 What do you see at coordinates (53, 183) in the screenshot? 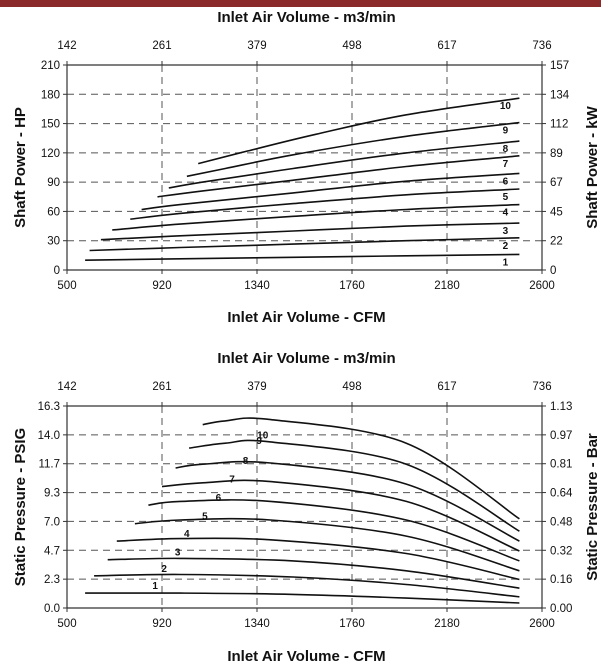
I see `y-tick-label: 90` at bounding box center [53, 183].